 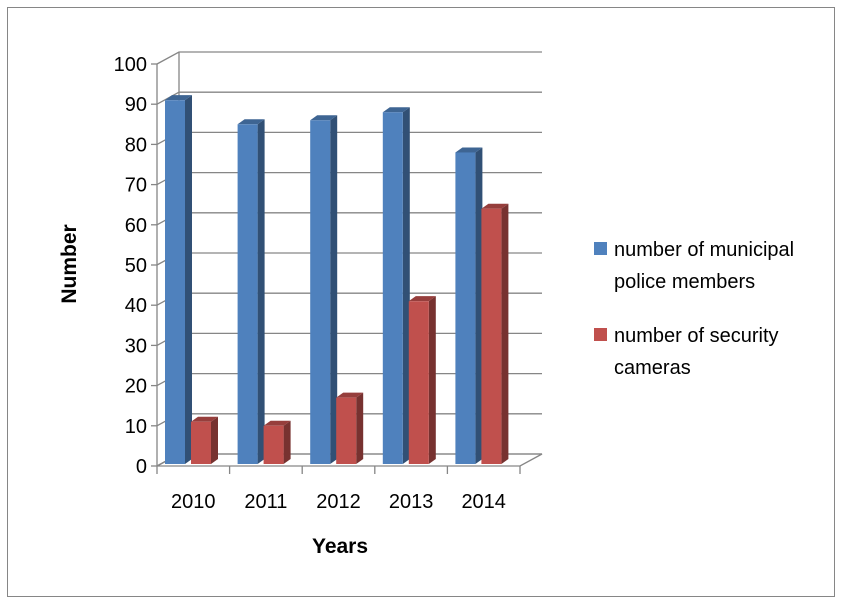 What do you see at coordinates (694, 266) in the screenshot?
I see `legend-entry: number of municipal police members` at bounding box center [694, 266].